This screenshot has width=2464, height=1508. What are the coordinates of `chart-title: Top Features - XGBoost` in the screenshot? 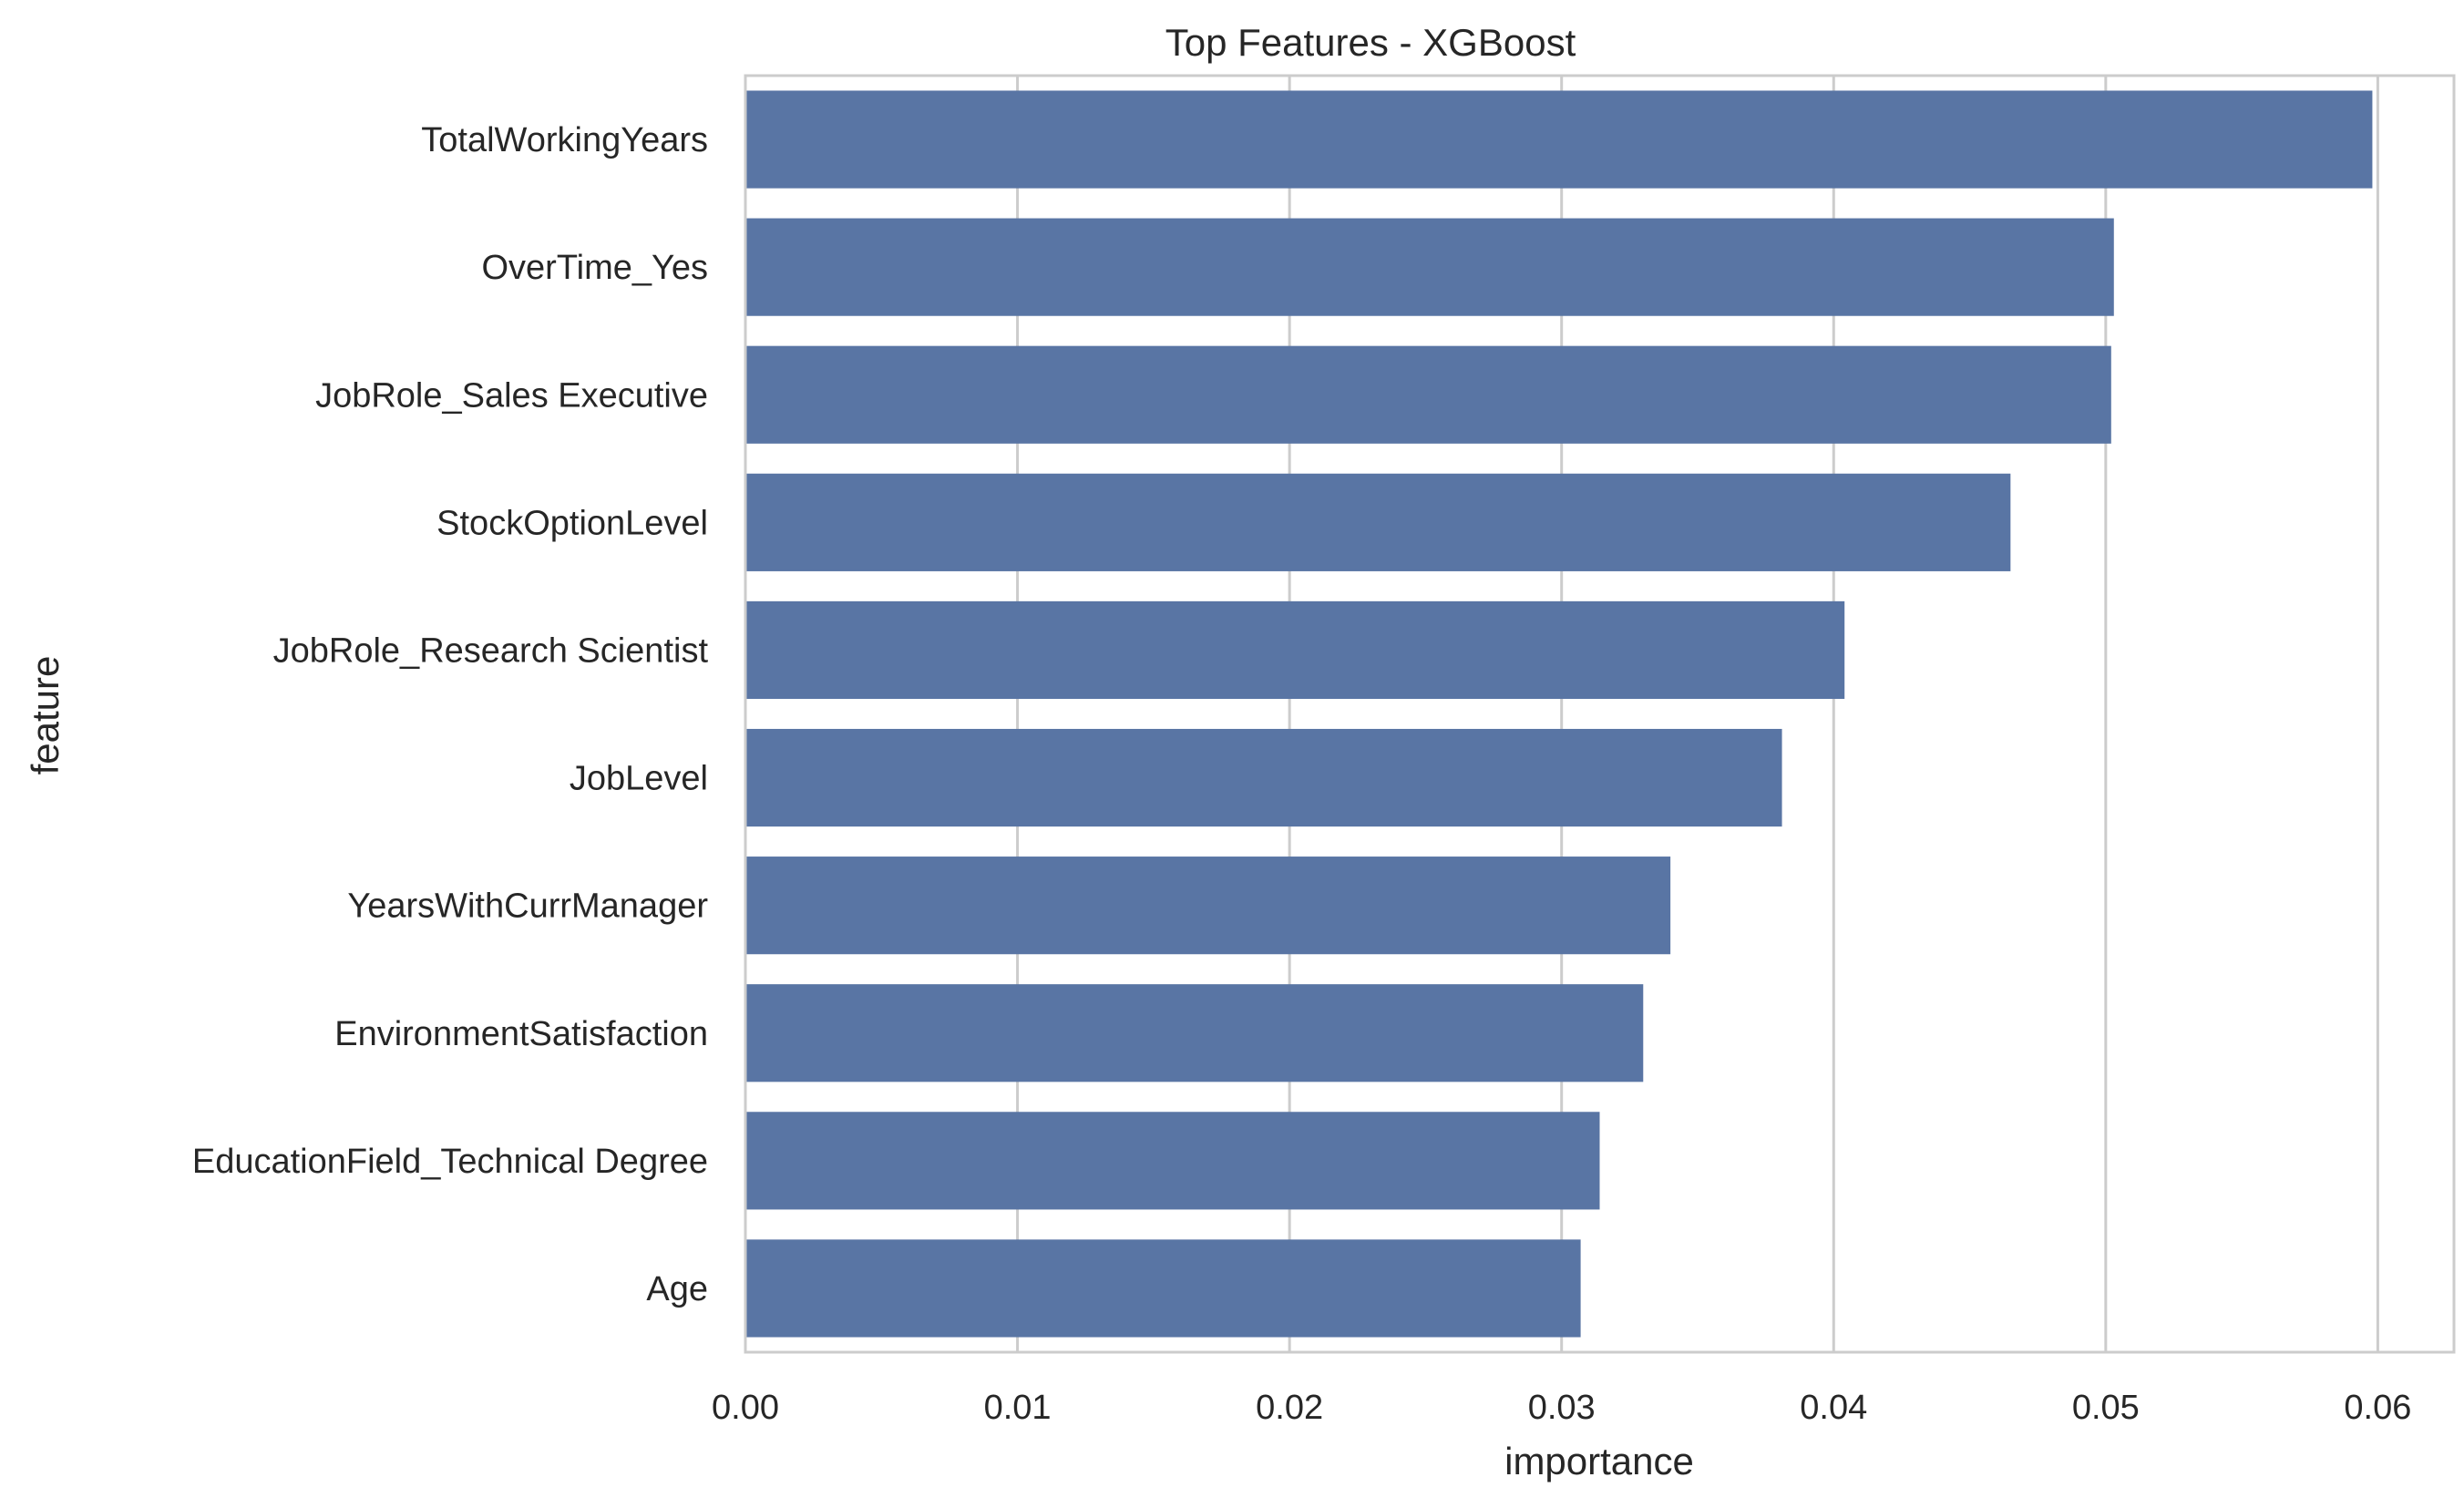 It's located at (1370, 42).